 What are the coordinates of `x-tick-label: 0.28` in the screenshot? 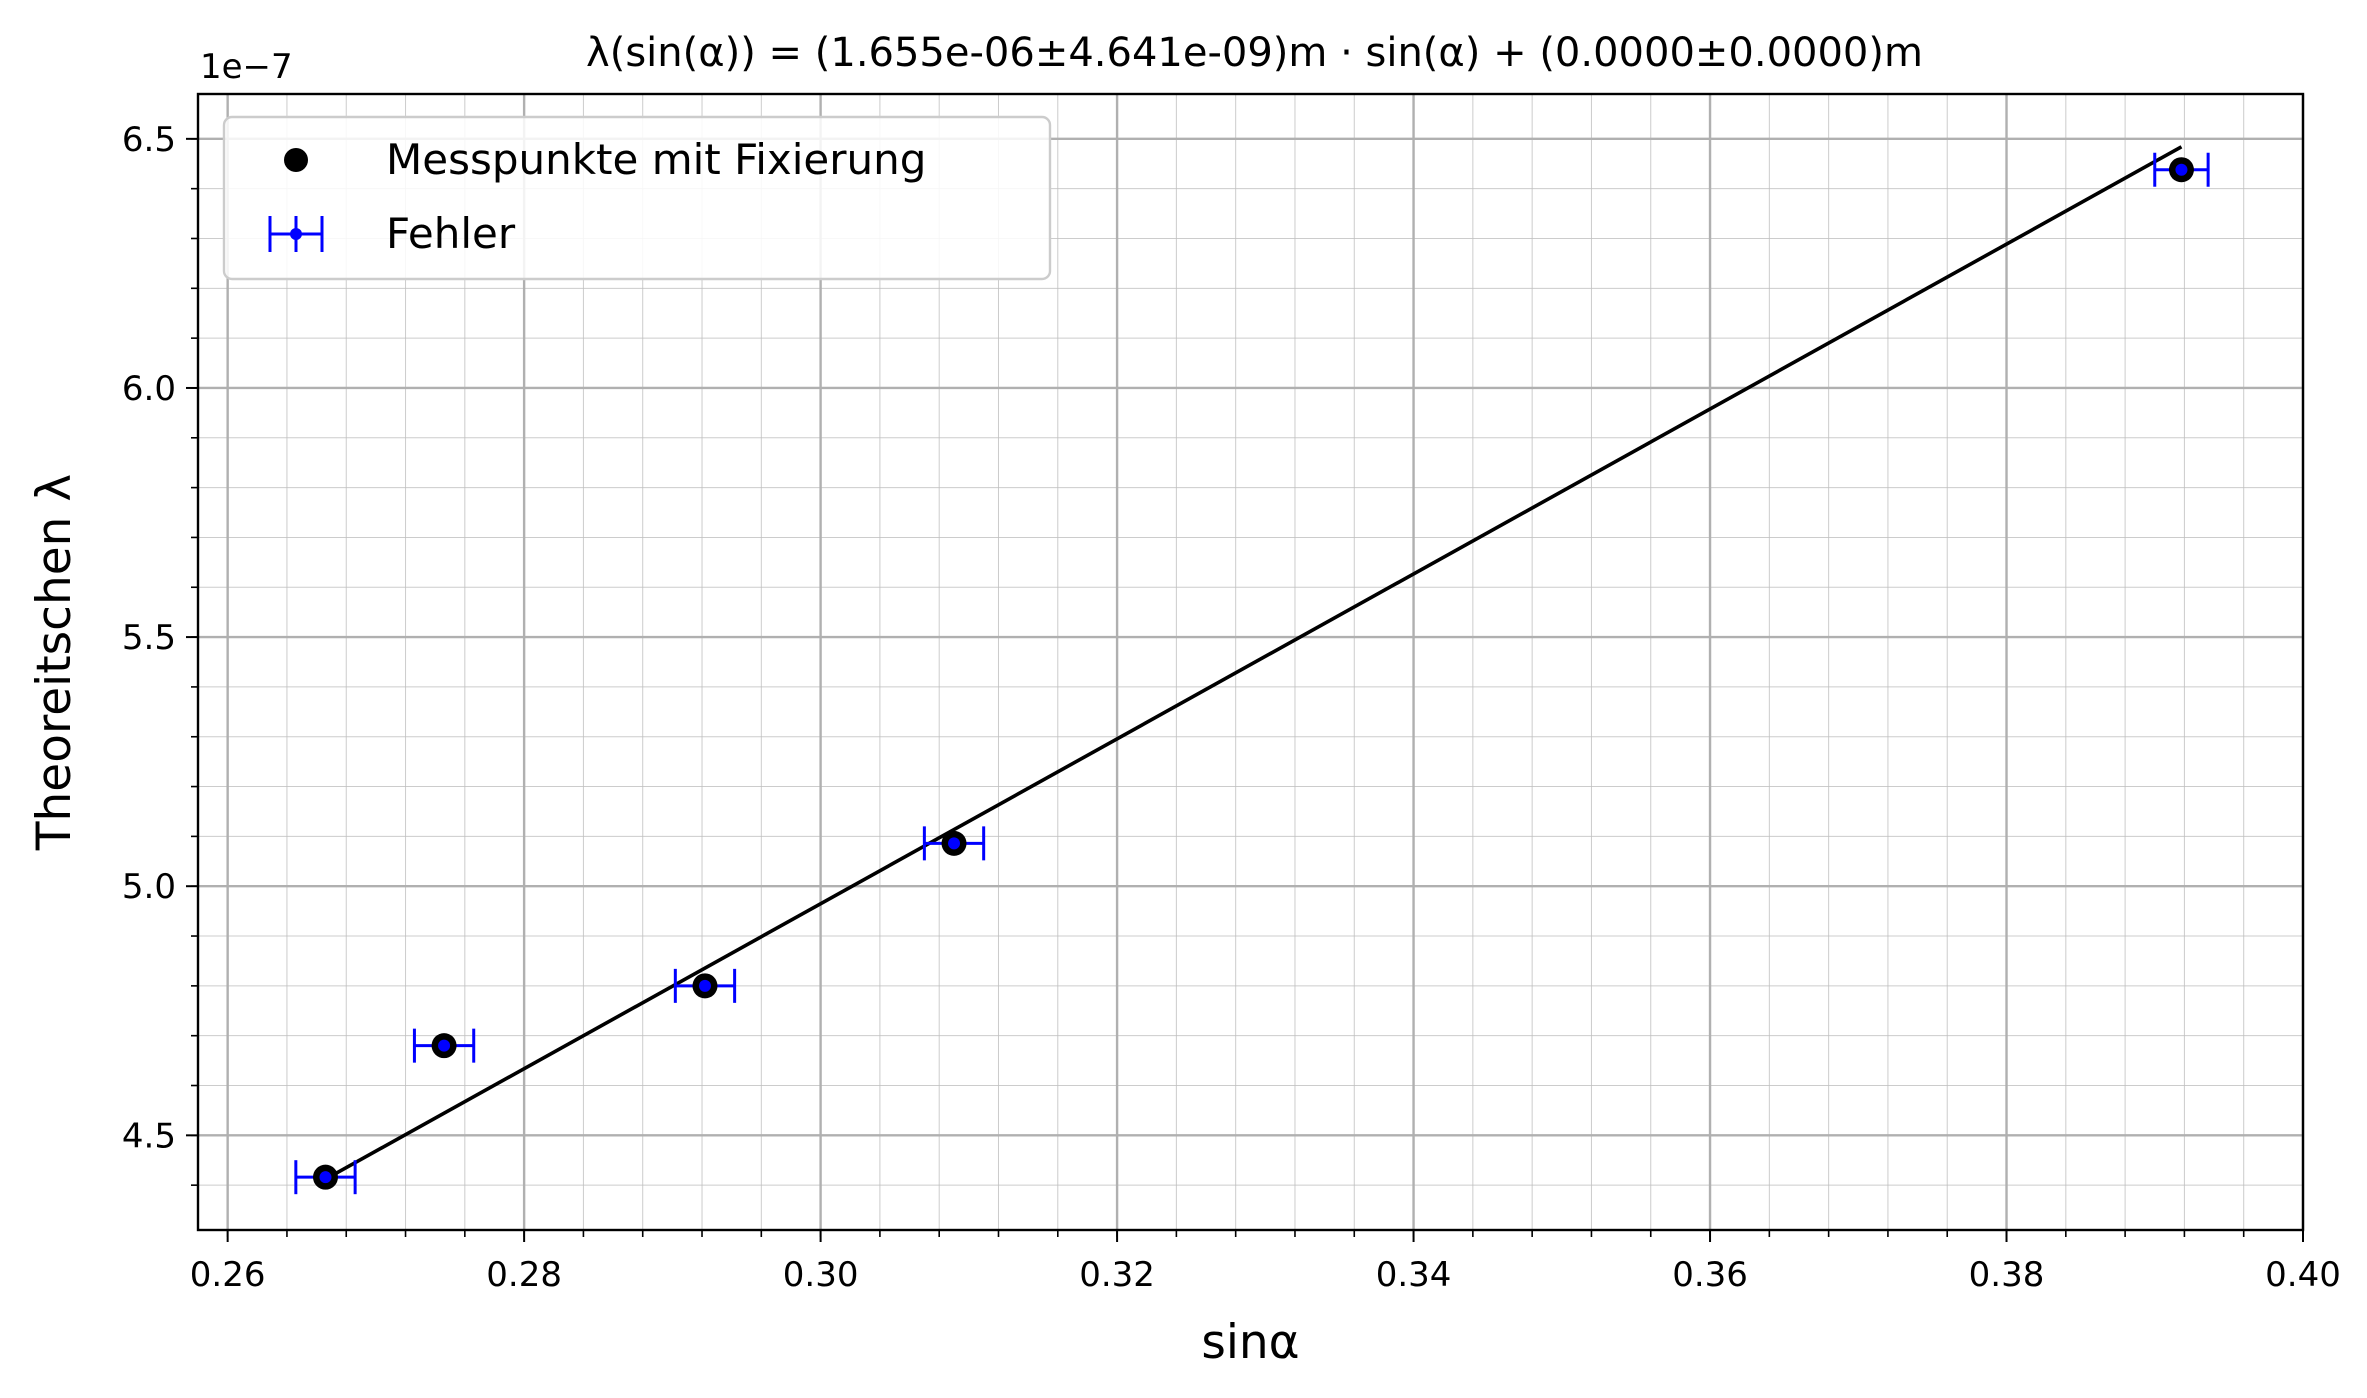 It's located at (524, 1275).